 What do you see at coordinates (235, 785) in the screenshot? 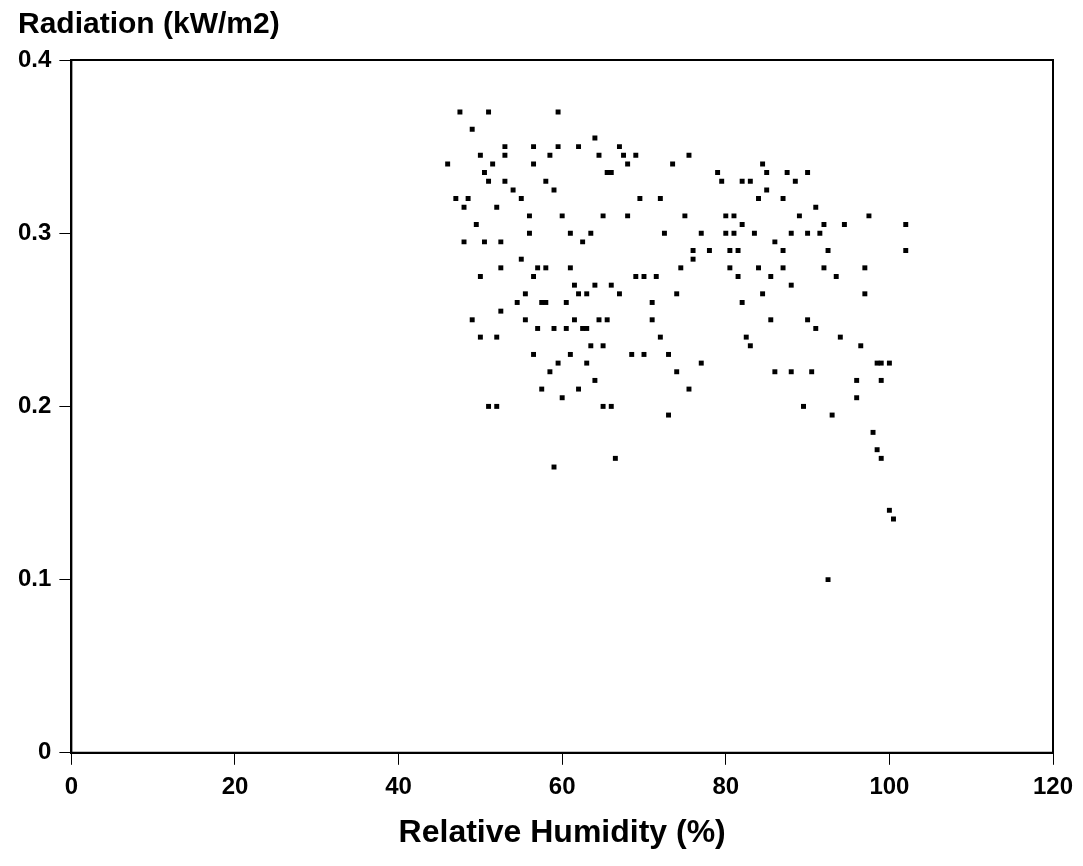
I see `x-tick-label: 20` at bounding box center [235, 785].